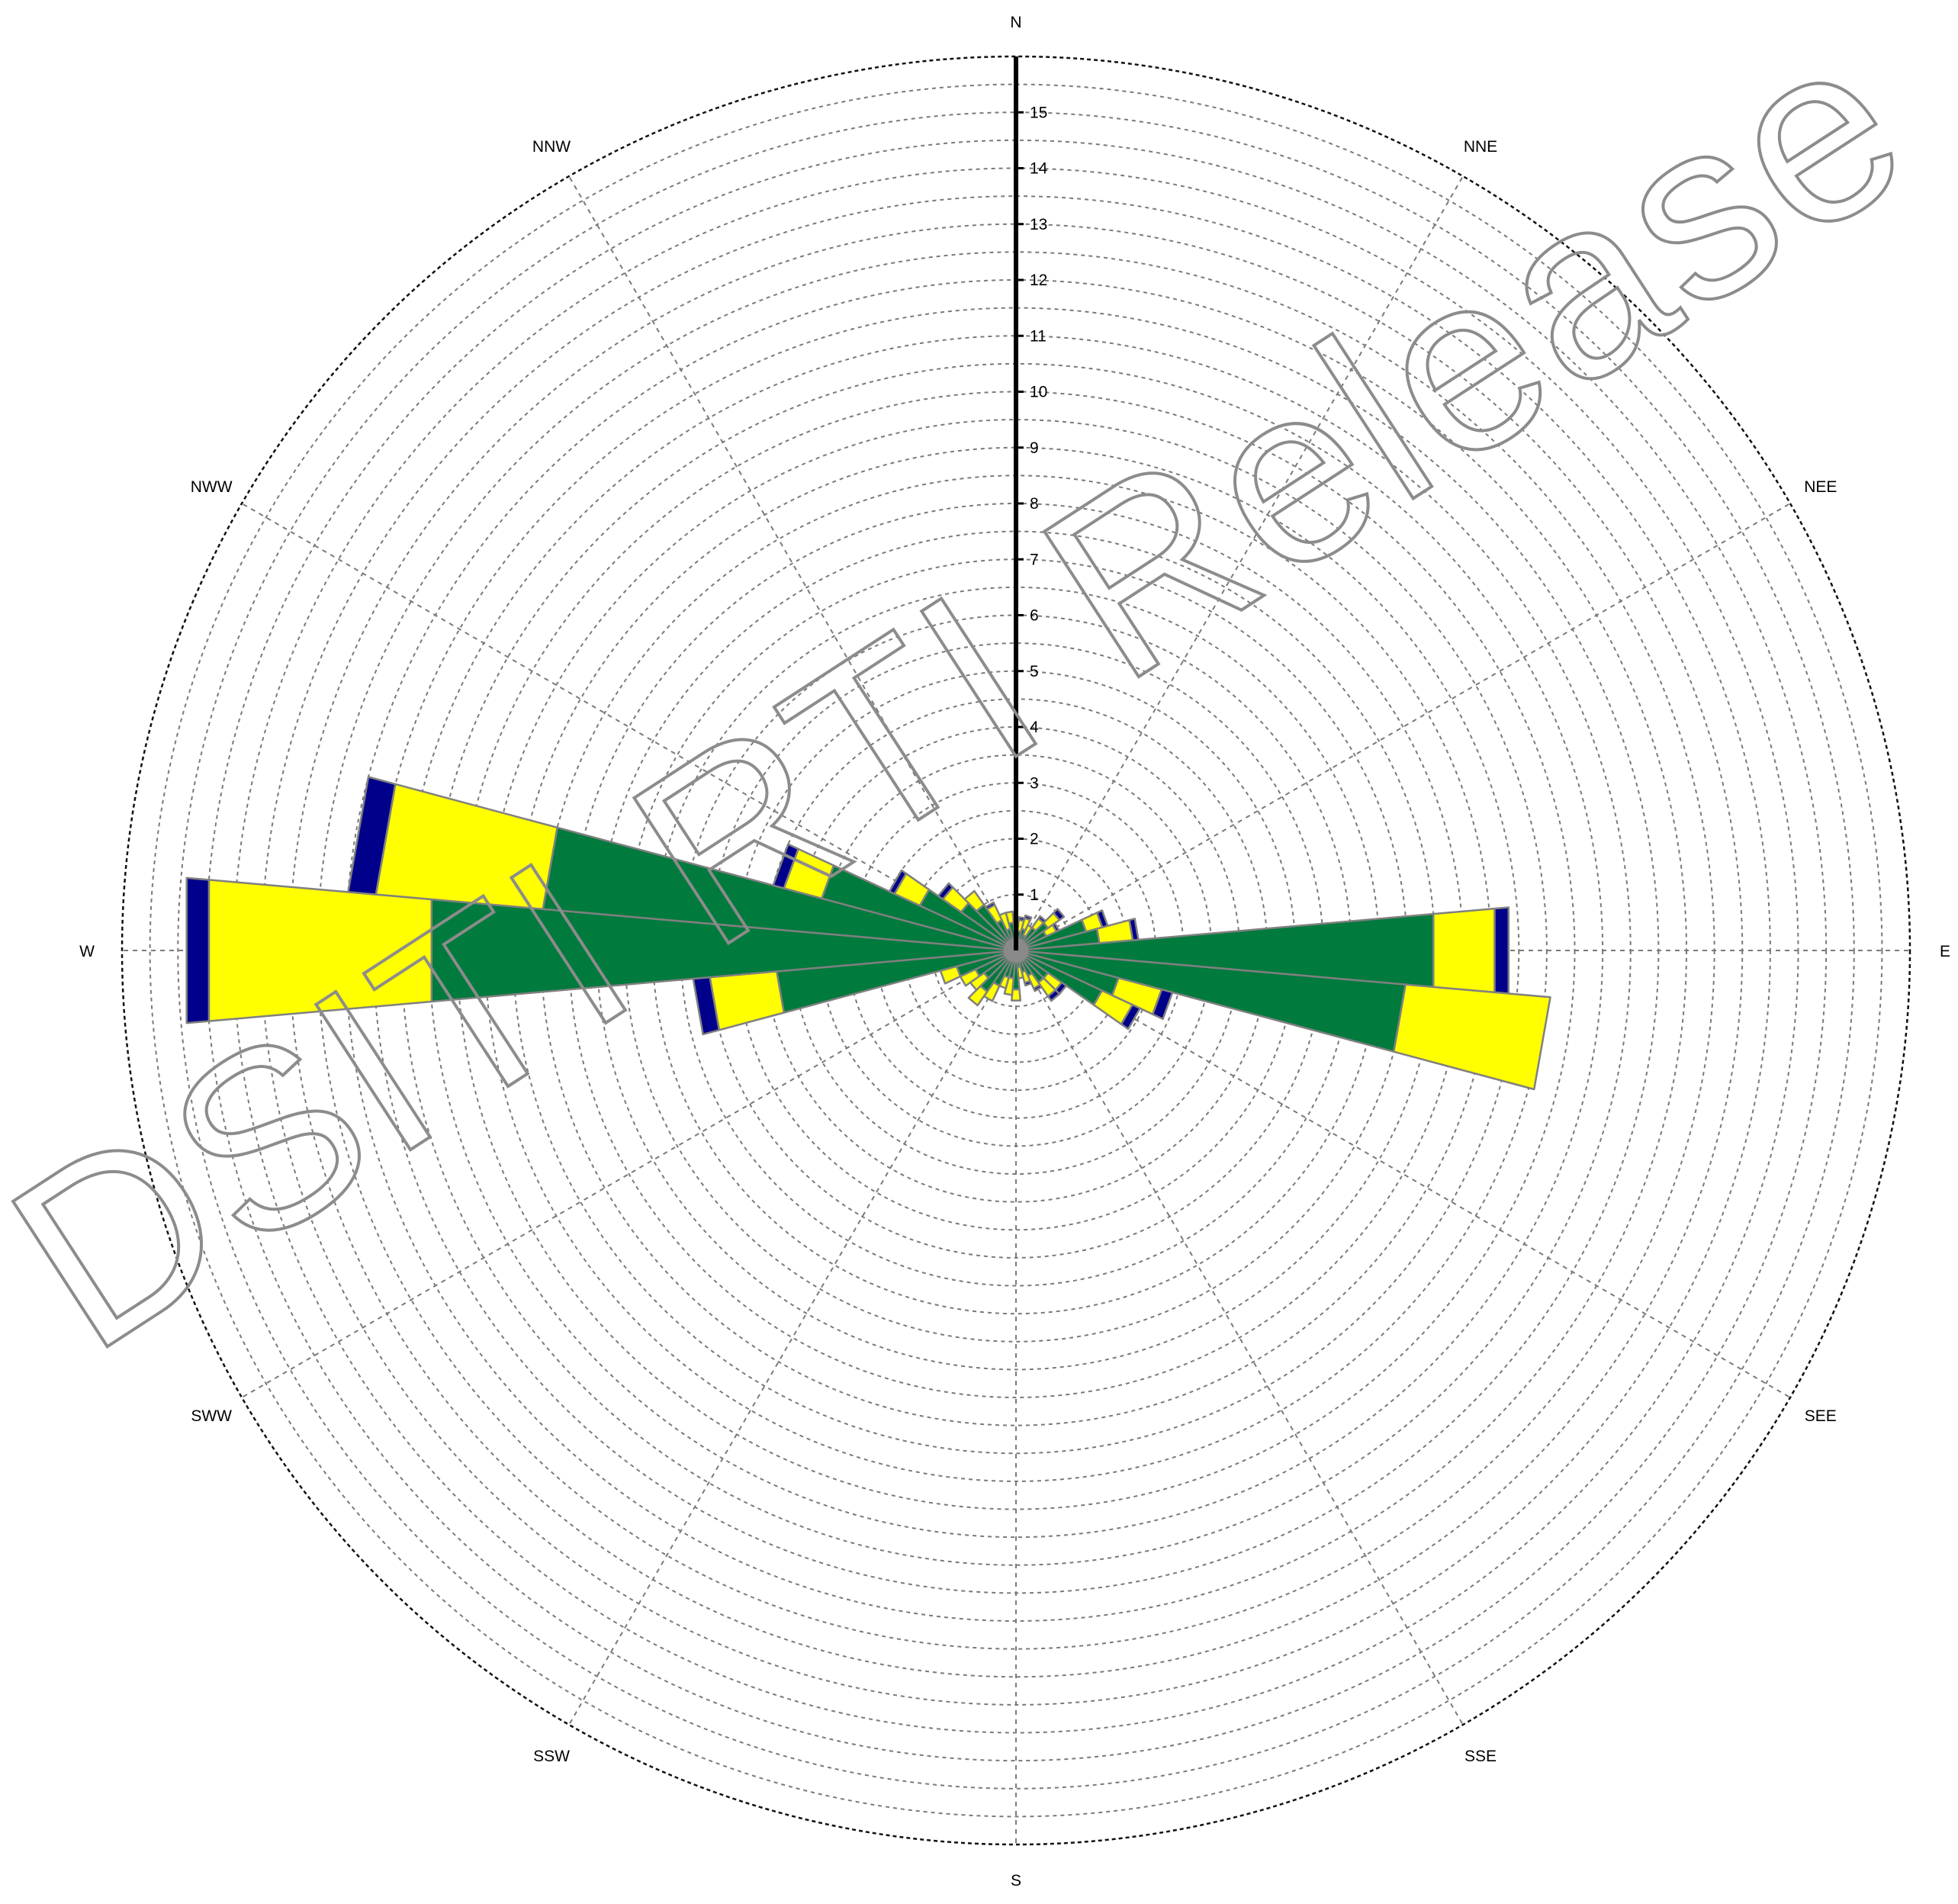  I want to click on wedge-290-navy, so click(785, 866).